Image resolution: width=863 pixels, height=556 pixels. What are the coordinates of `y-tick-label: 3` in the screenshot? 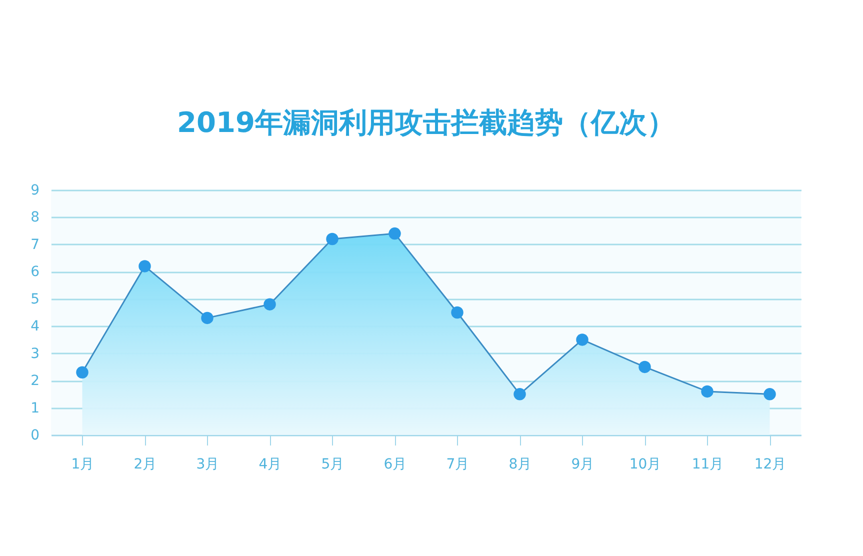 It's located at (35, 354).